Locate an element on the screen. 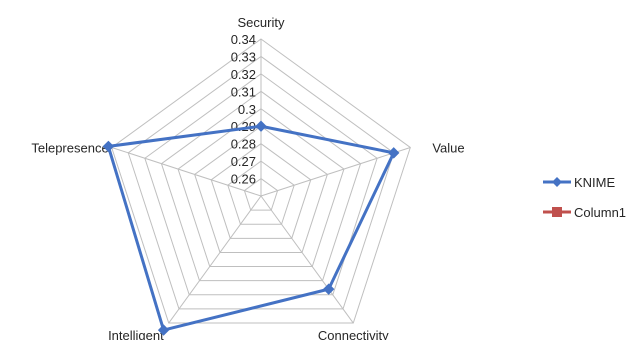 This screenshot has height=345, width=643. radial-tick-labels: 0.260.270.280.290.30.310.320.330.34 is located at coordinates (243, 109).